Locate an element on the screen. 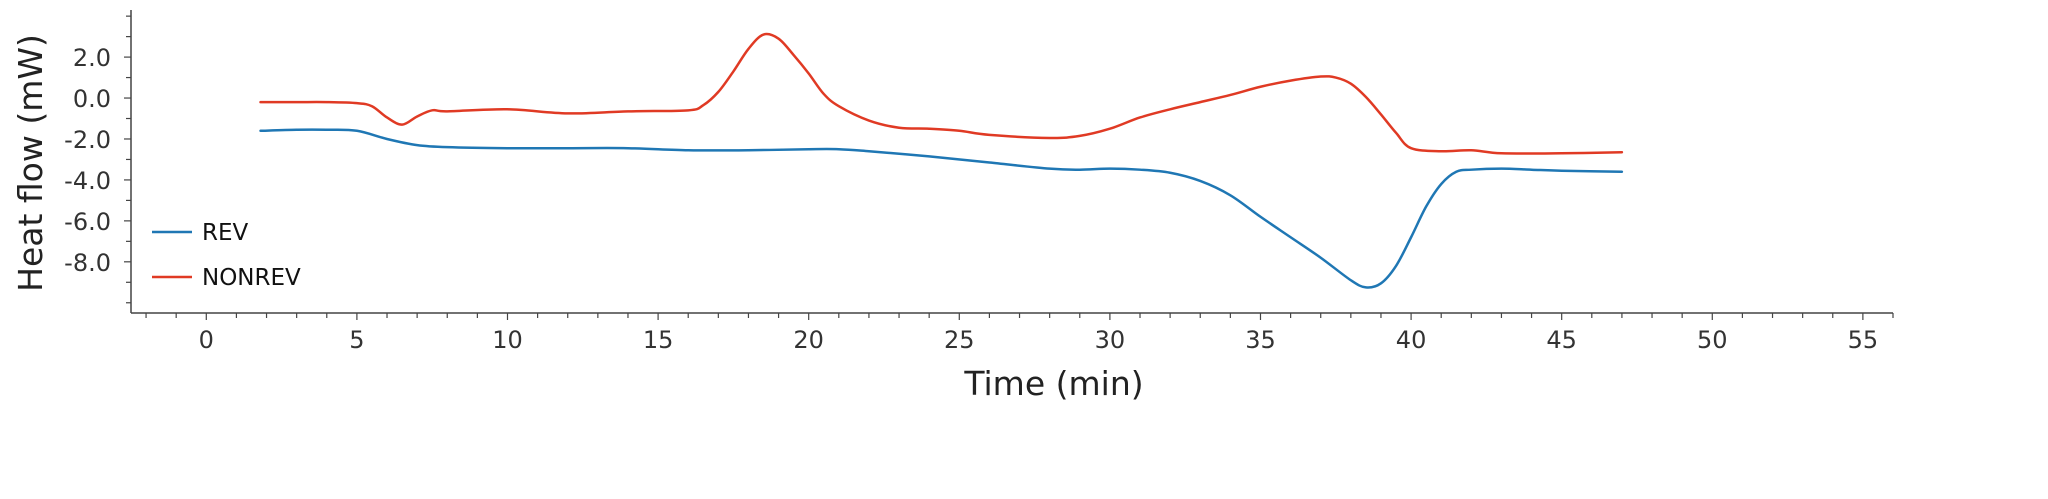  y-tick-label: -8.0 is located at coordinates (87, 263).